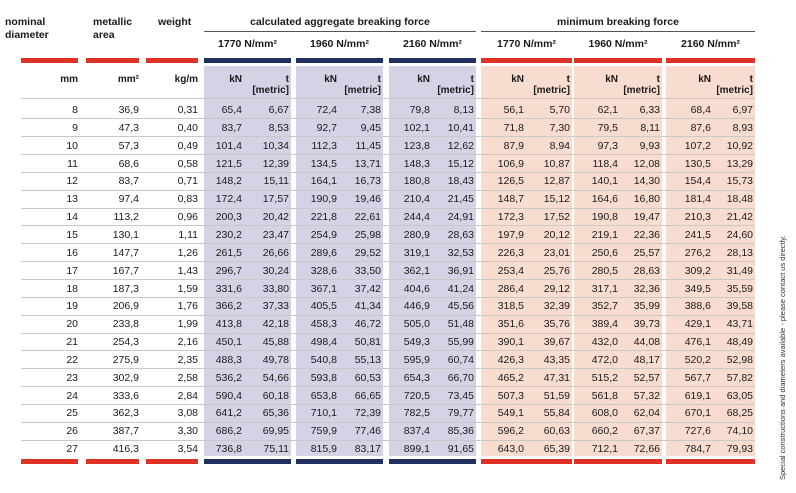 The image size is (796, 493). I want to click on table-cell: 670,1, so click(697, 413).